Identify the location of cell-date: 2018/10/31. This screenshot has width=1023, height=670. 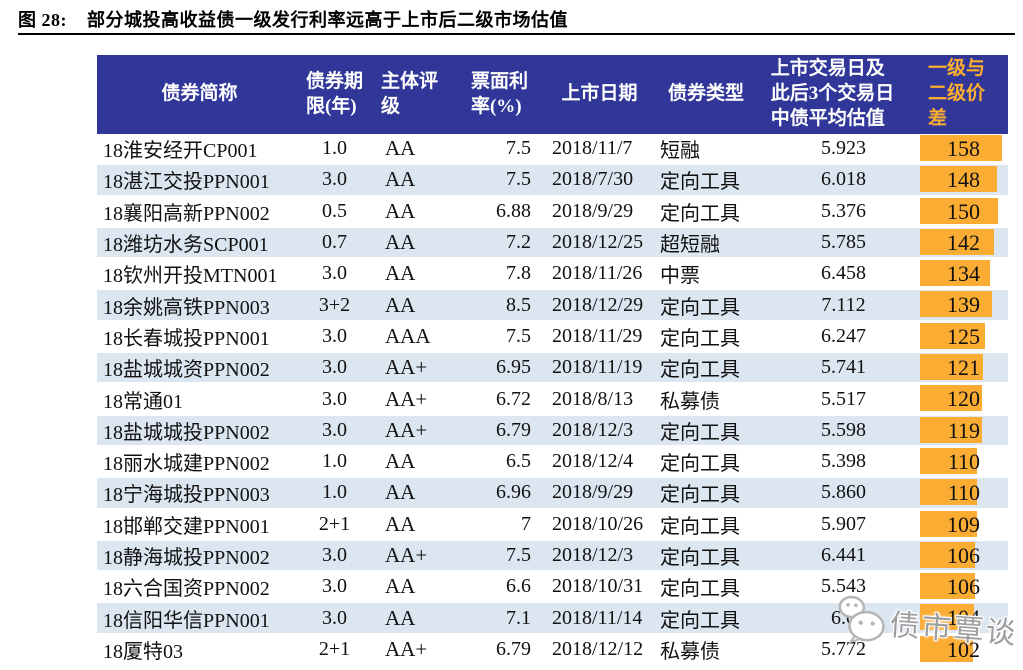
(598, 586).